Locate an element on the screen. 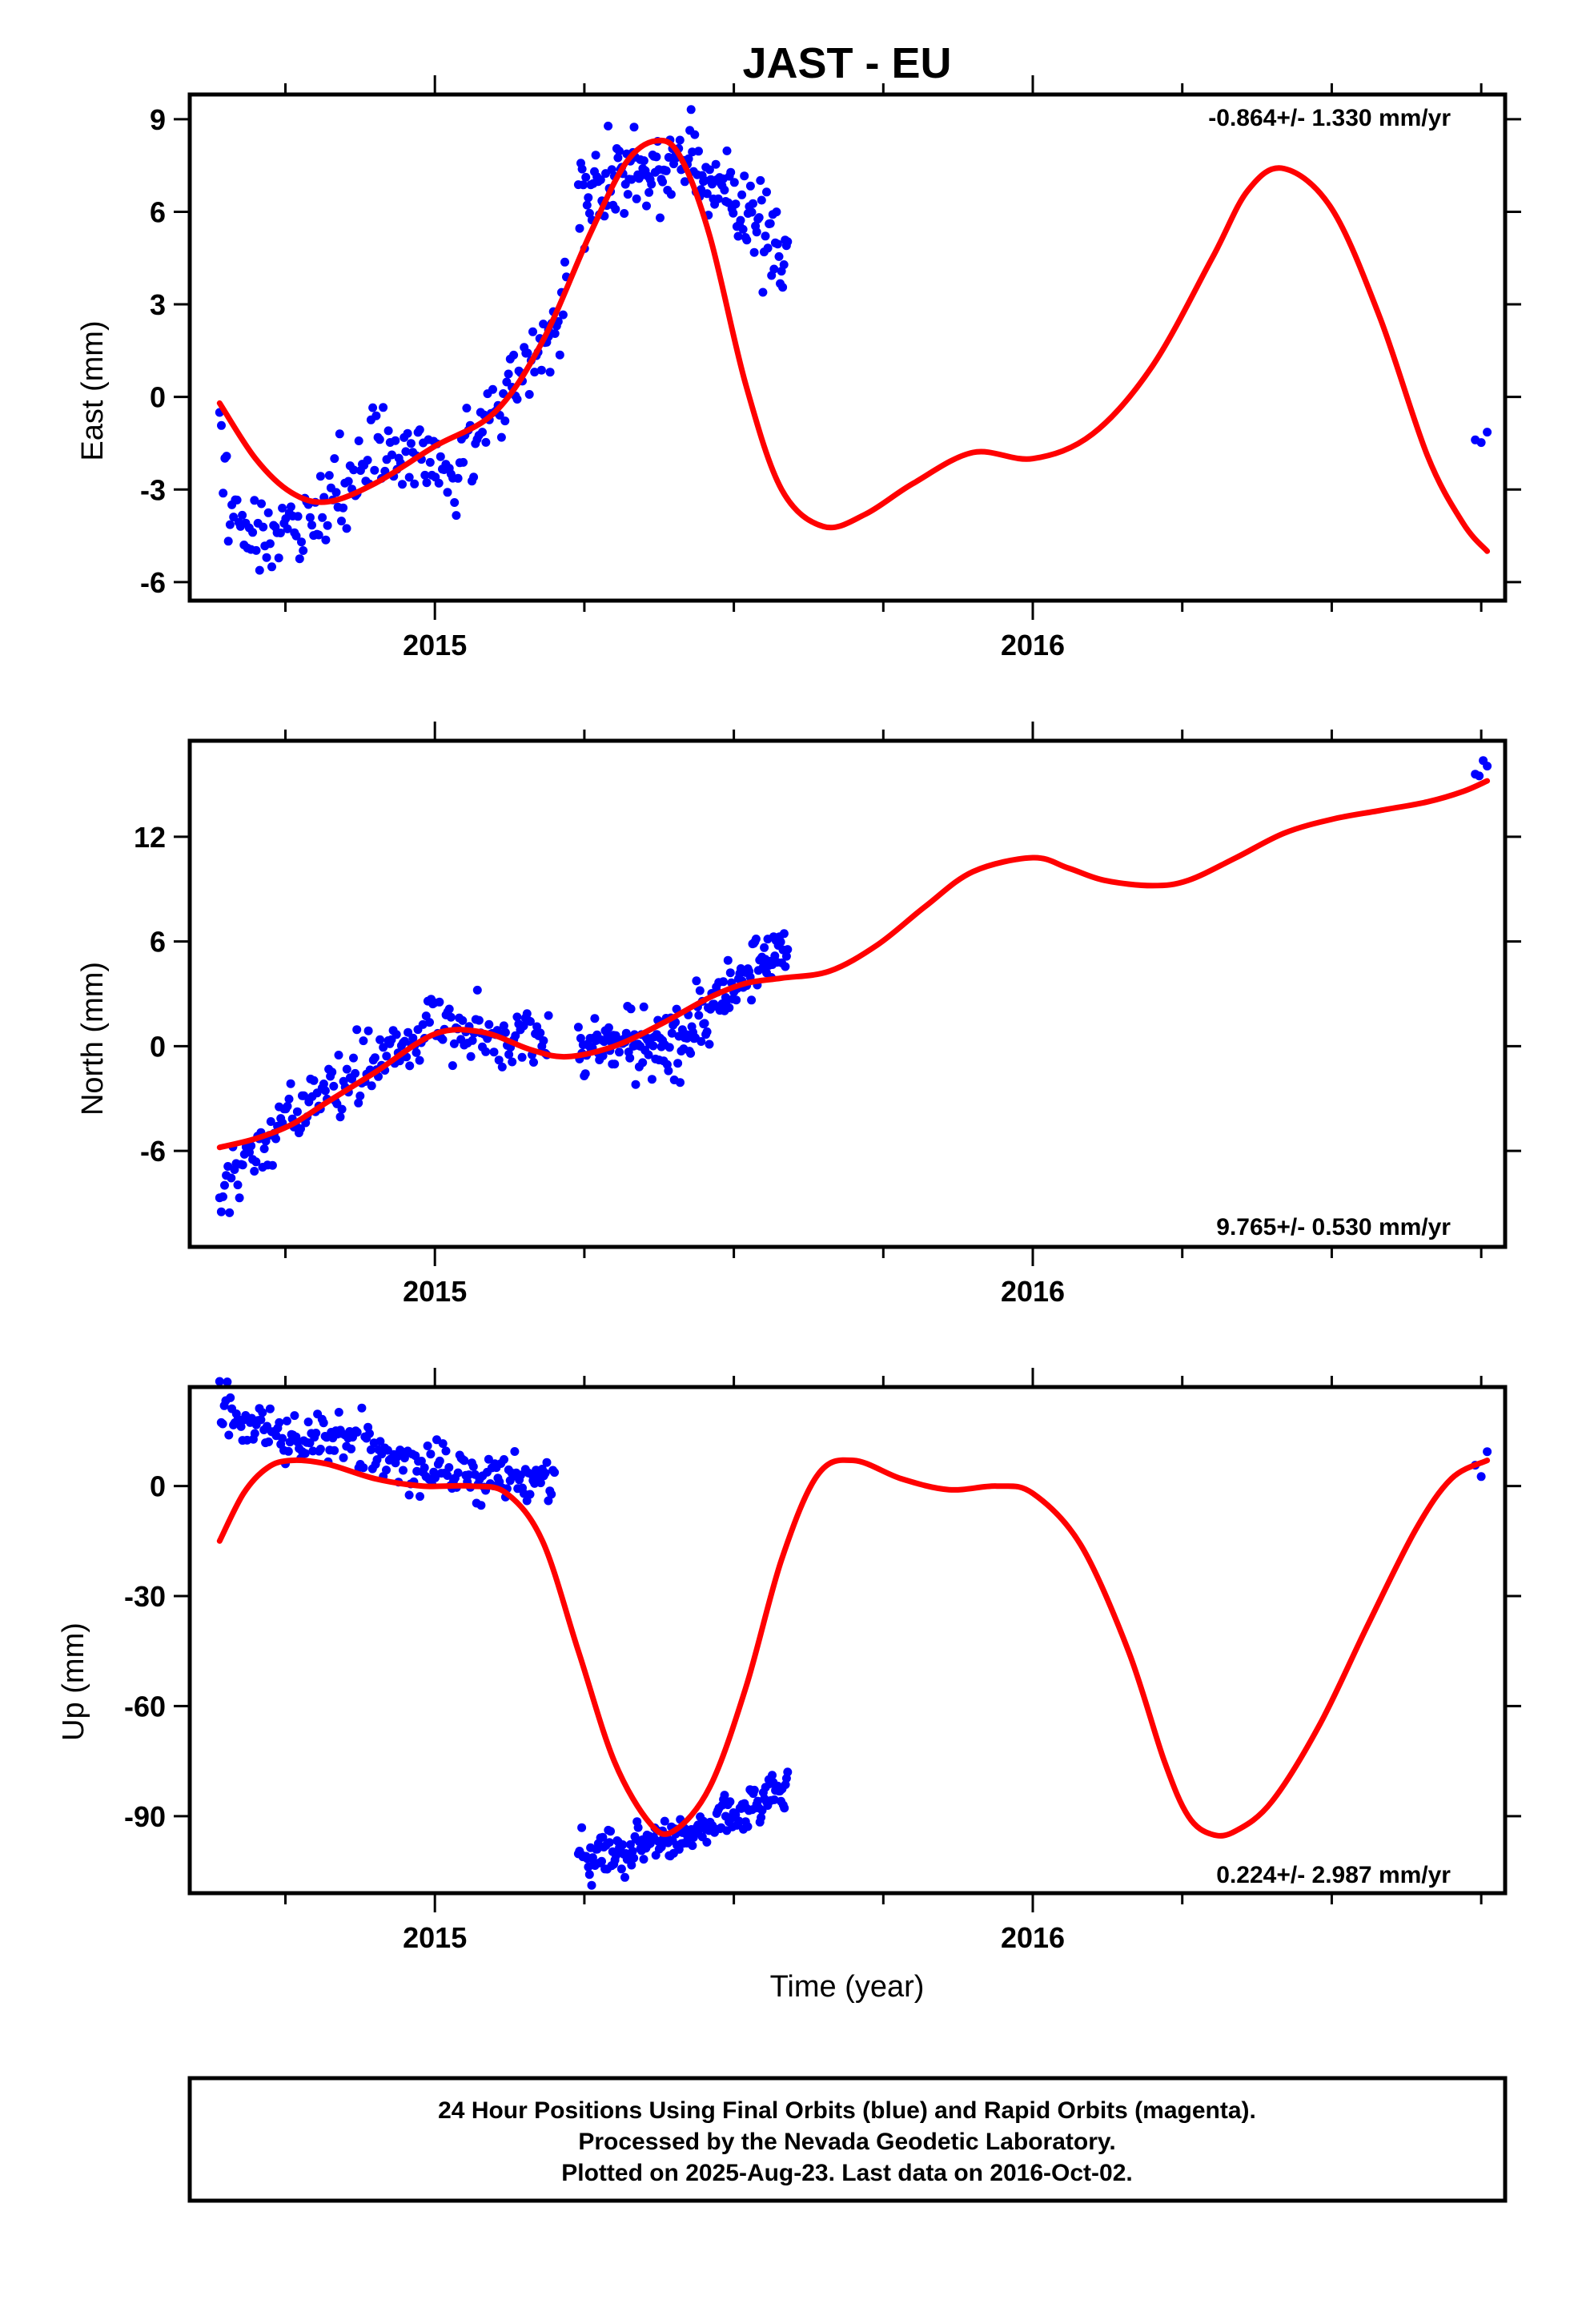 This screenshot has width=1582, height=2324. north-y-tick-label: 6 is located at coordinates (158, 942).